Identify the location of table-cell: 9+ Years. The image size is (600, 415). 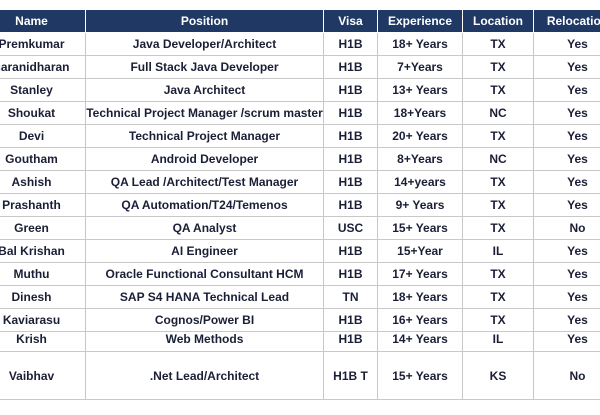
(420, 205).